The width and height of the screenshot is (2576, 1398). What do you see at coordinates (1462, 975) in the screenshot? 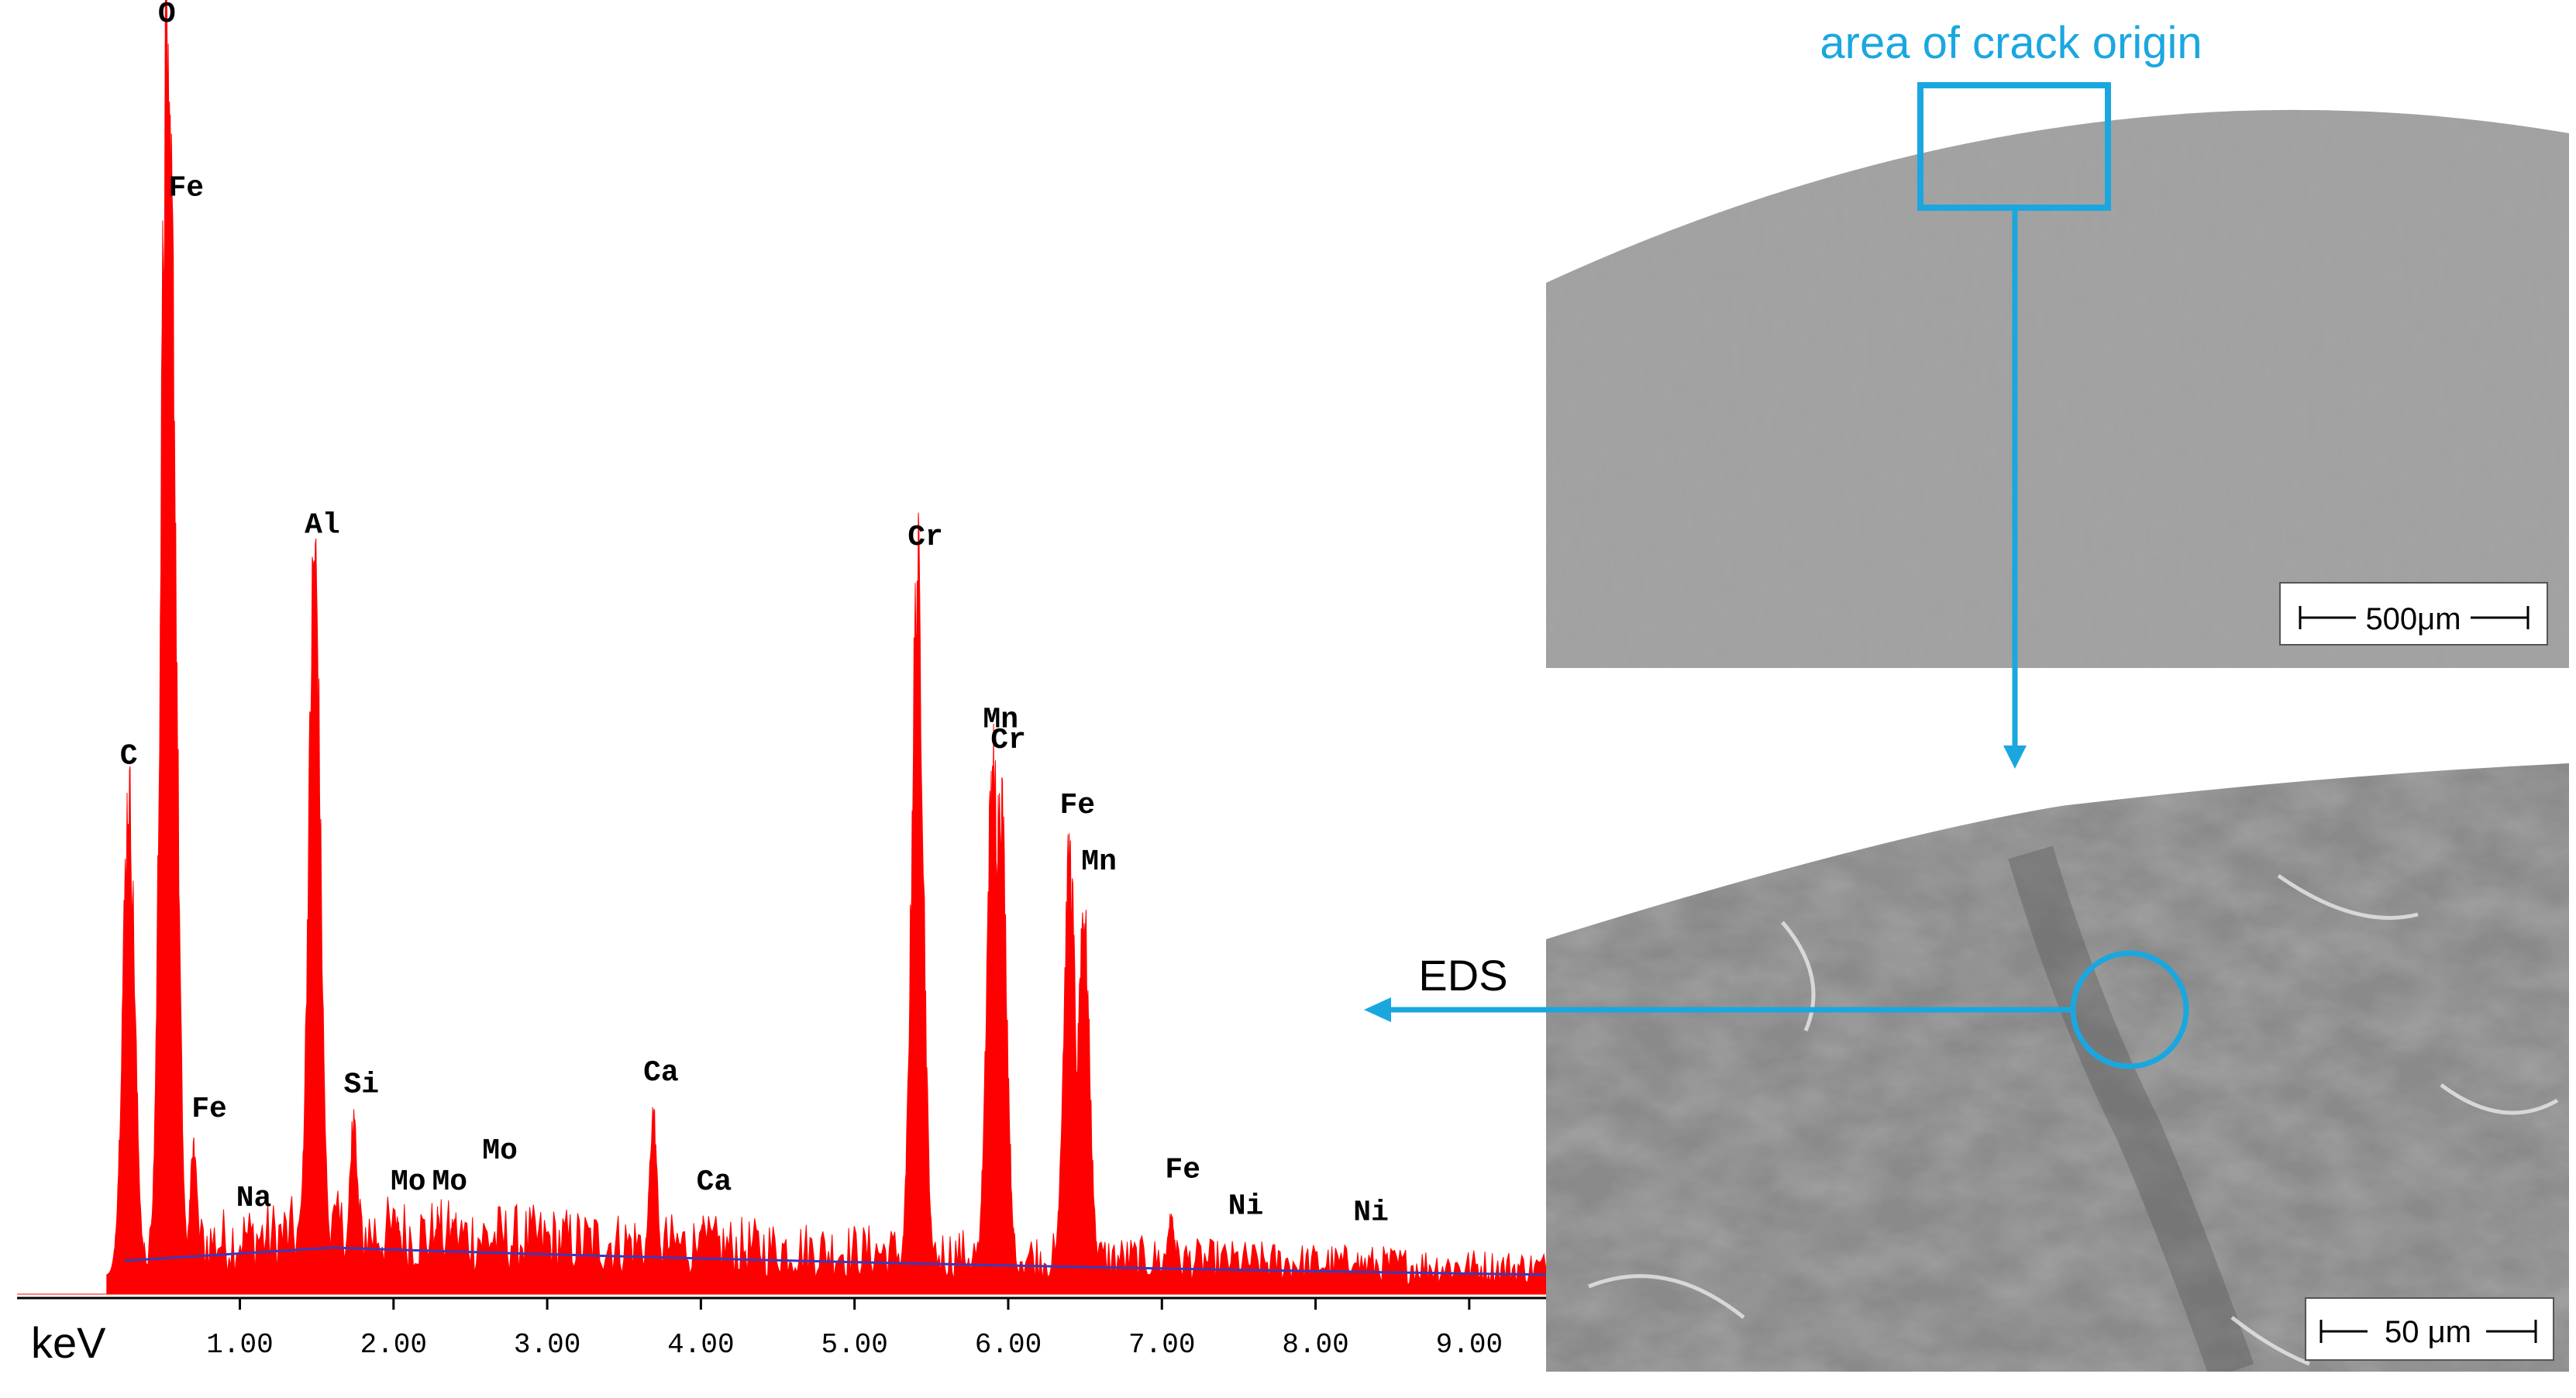
I see `eds-label: EDS` at bounding box center [1462, 975].